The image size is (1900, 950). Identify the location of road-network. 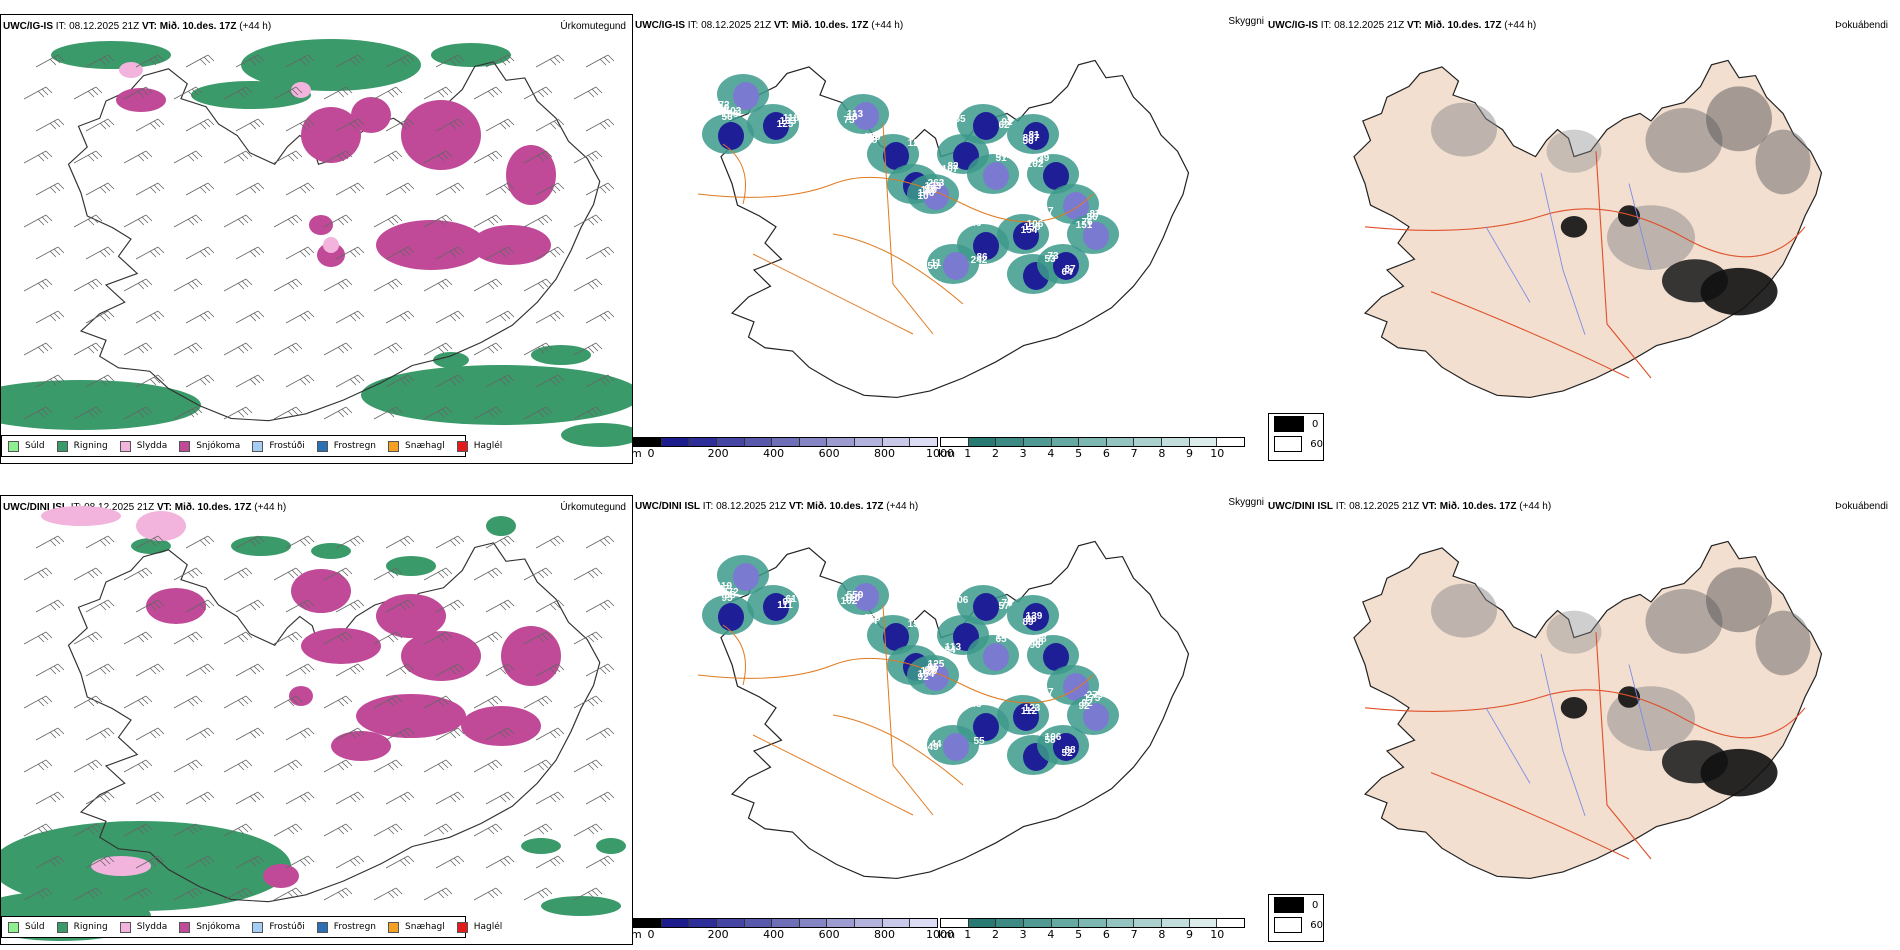
(1585, 265).